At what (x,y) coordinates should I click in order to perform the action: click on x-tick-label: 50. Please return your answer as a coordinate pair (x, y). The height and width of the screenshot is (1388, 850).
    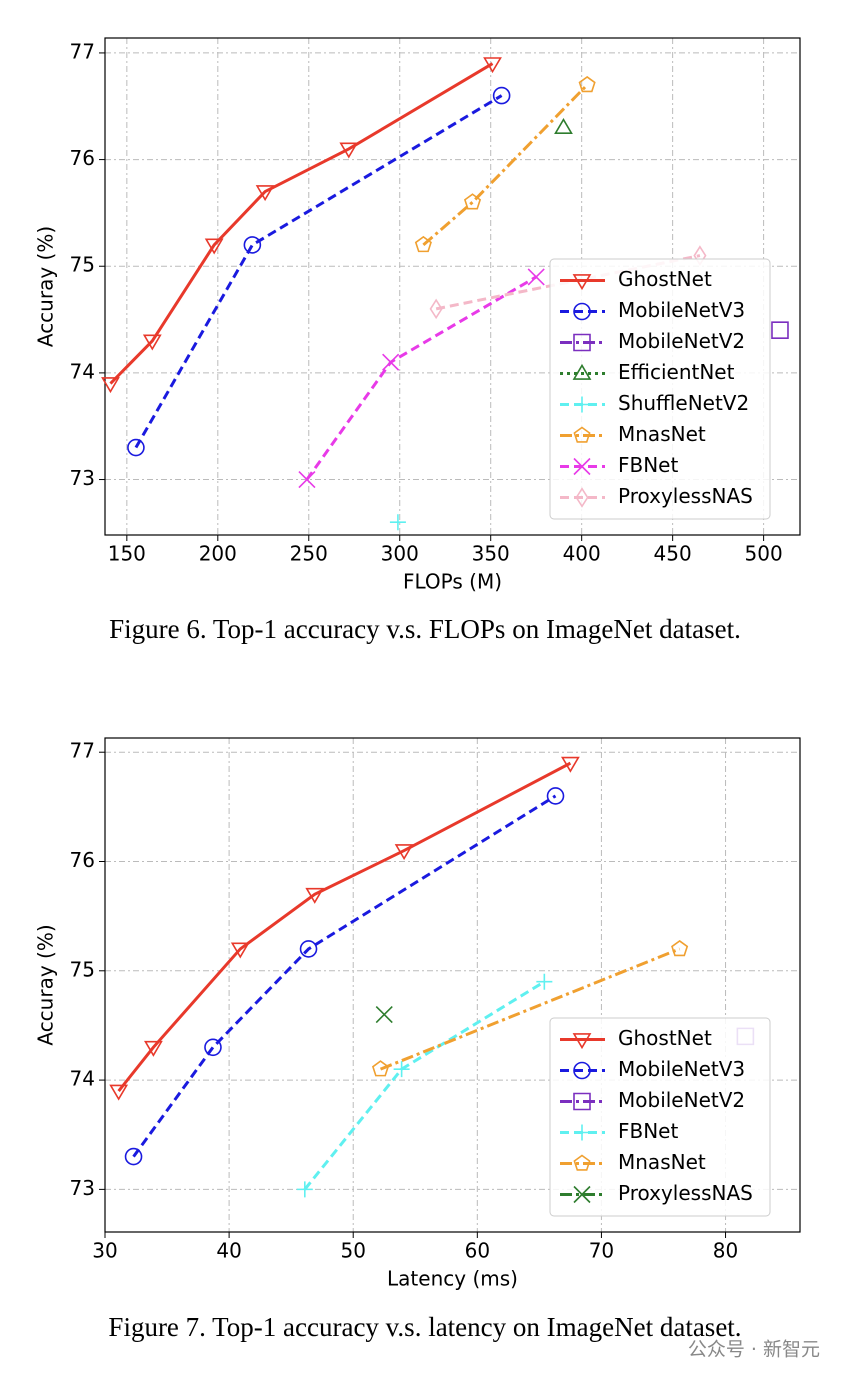
    Looking at the image, I should click on (352, 1251).